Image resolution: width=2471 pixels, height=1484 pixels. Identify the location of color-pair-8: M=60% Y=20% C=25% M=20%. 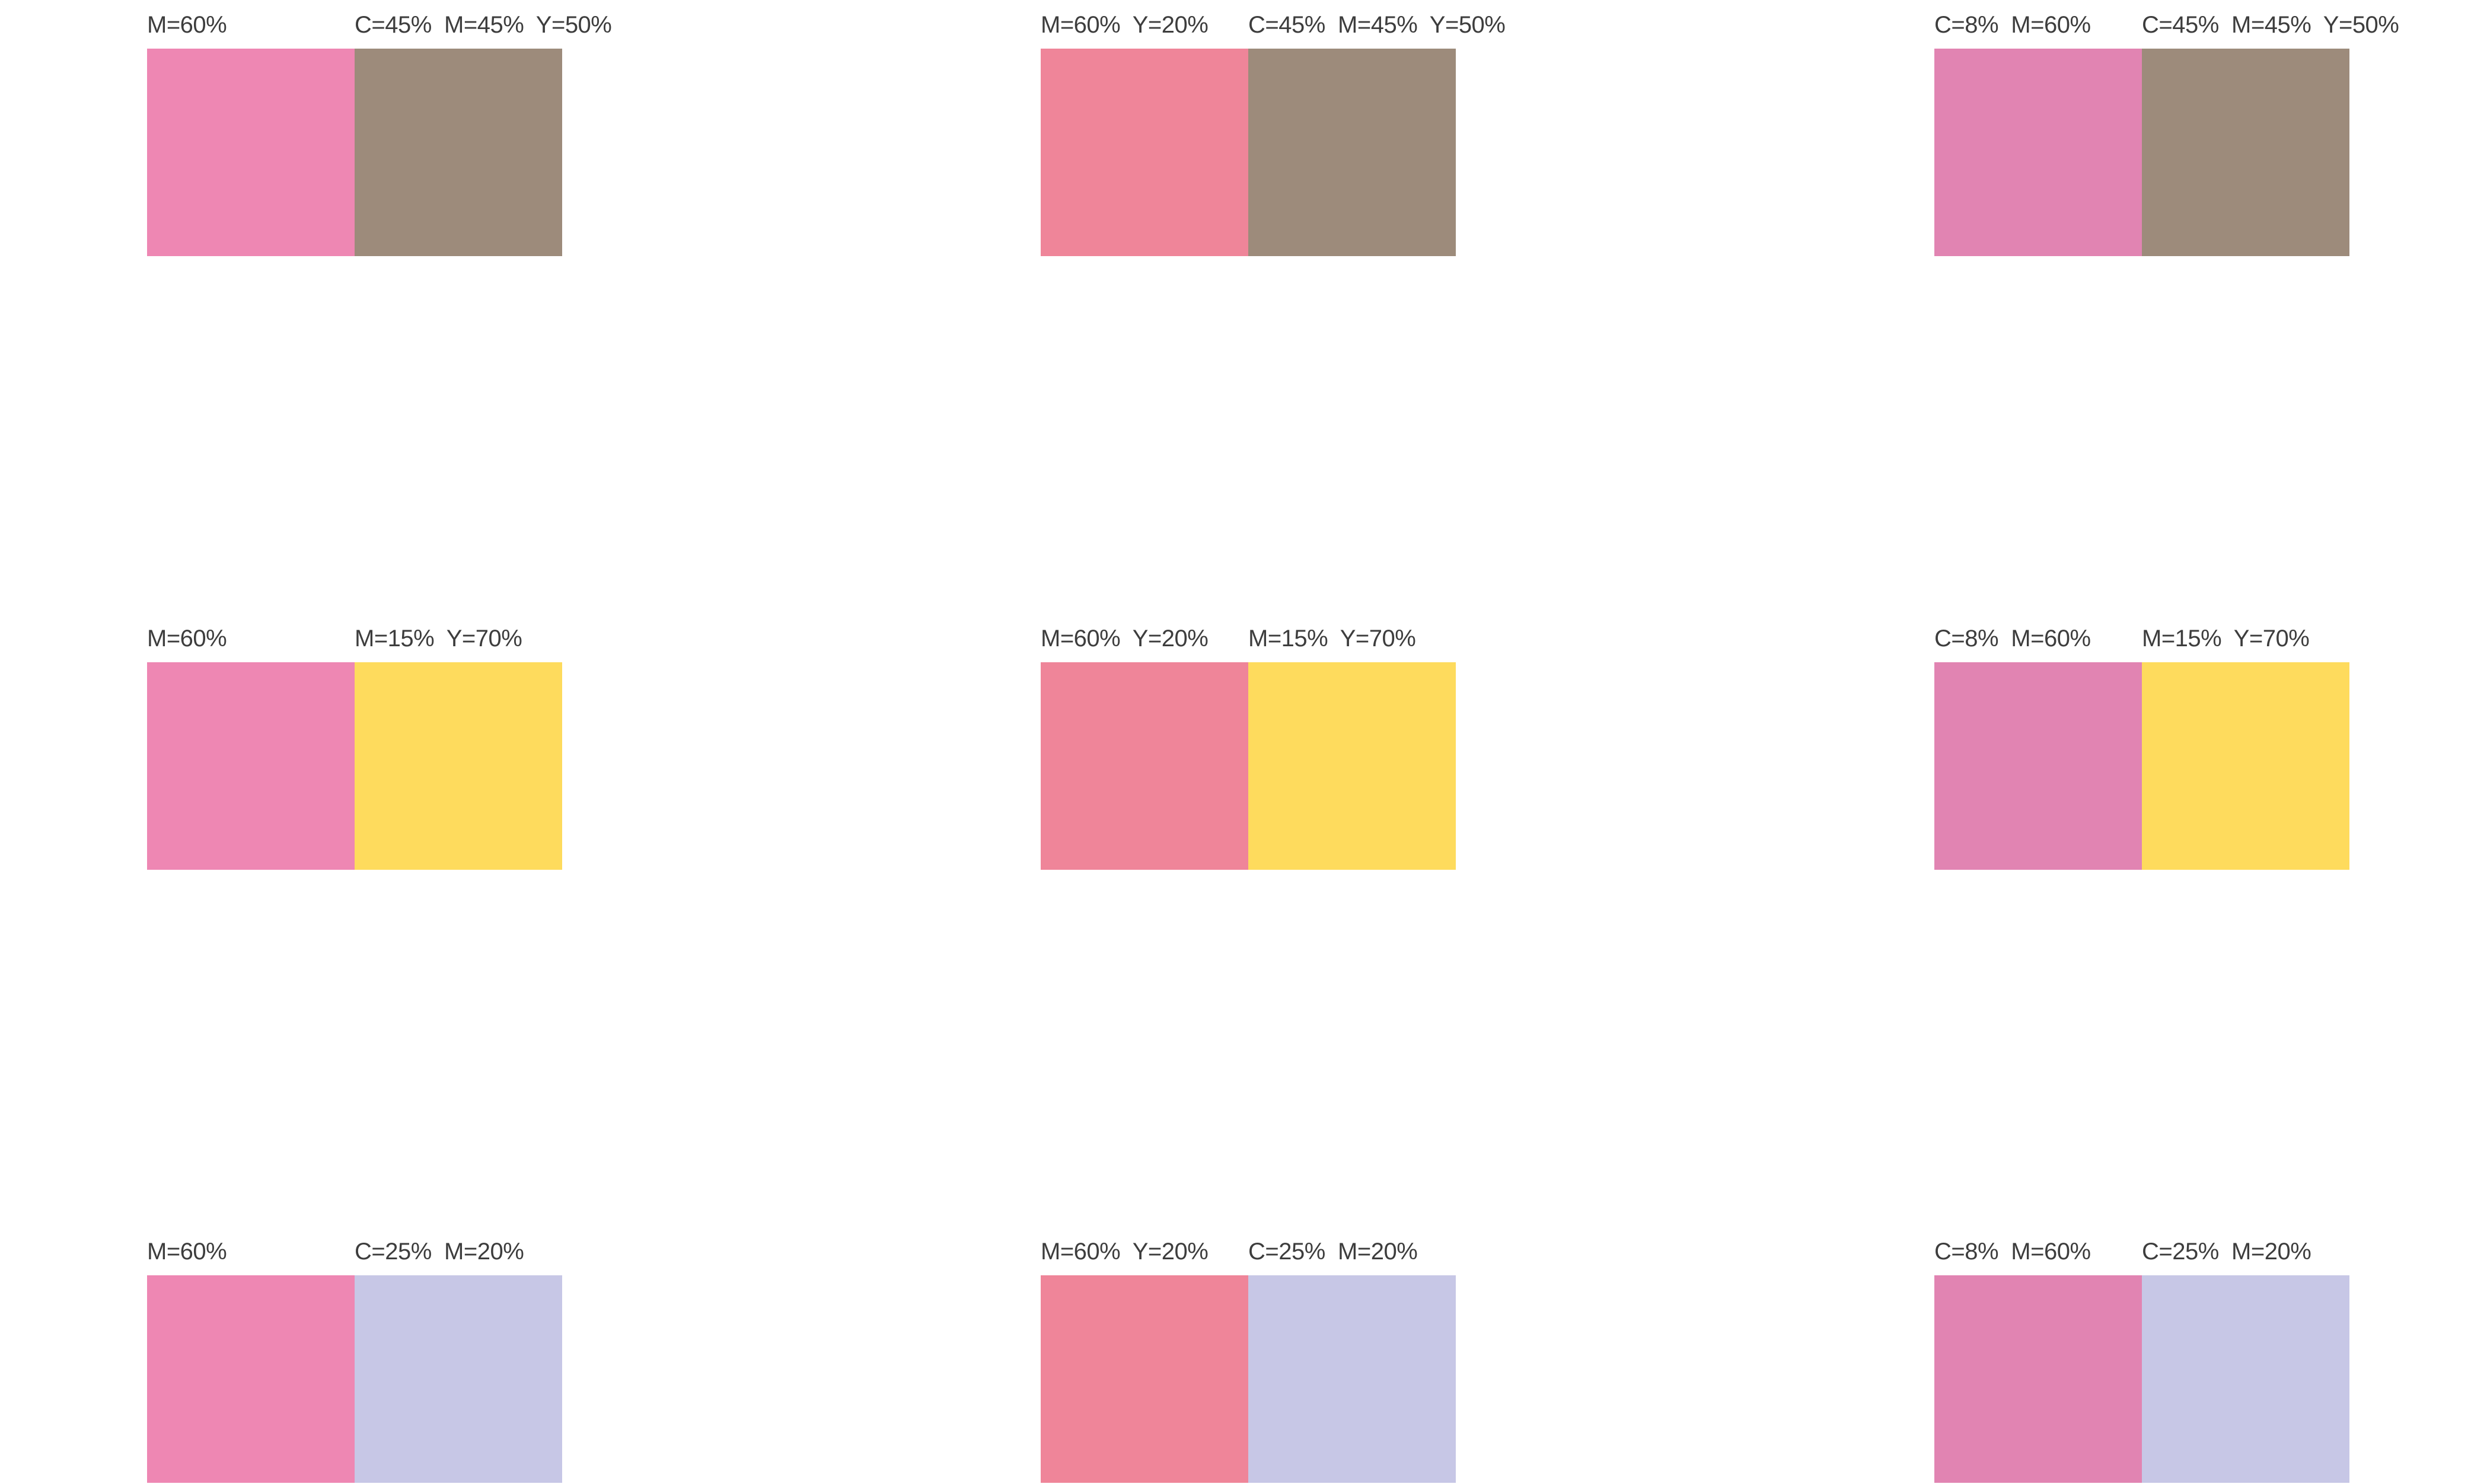
(1248, 1355).